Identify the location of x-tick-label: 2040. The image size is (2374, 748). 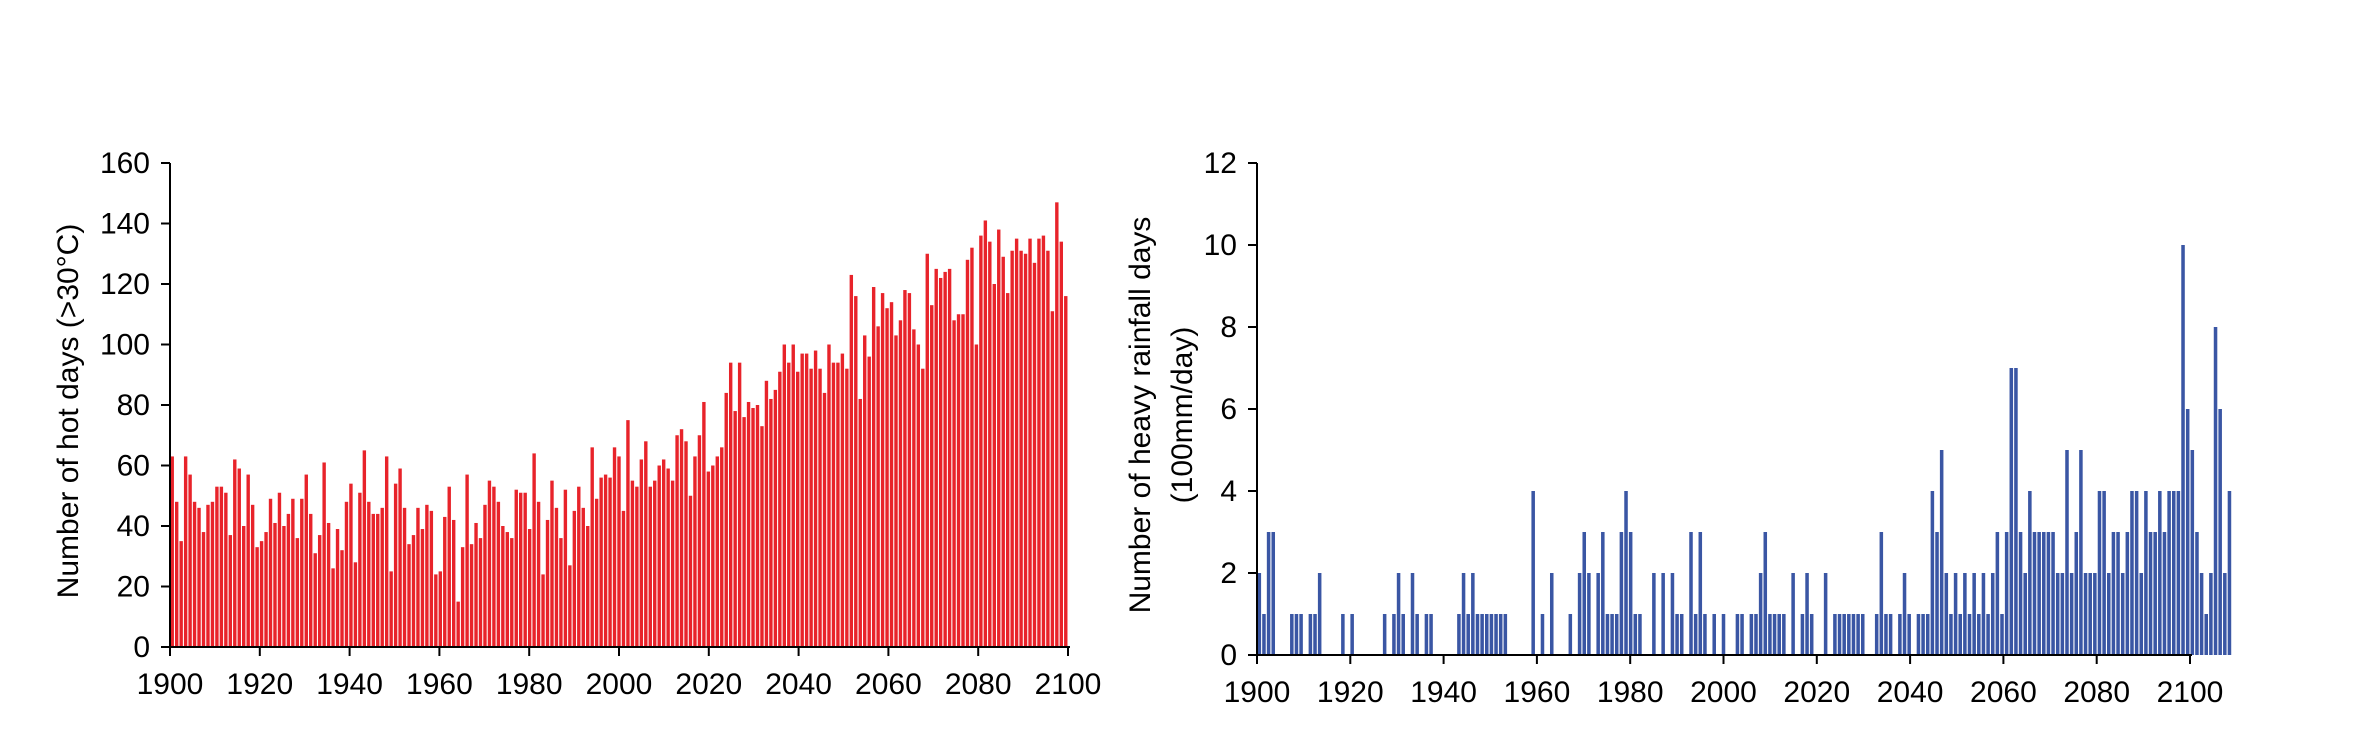
(1910, 692).